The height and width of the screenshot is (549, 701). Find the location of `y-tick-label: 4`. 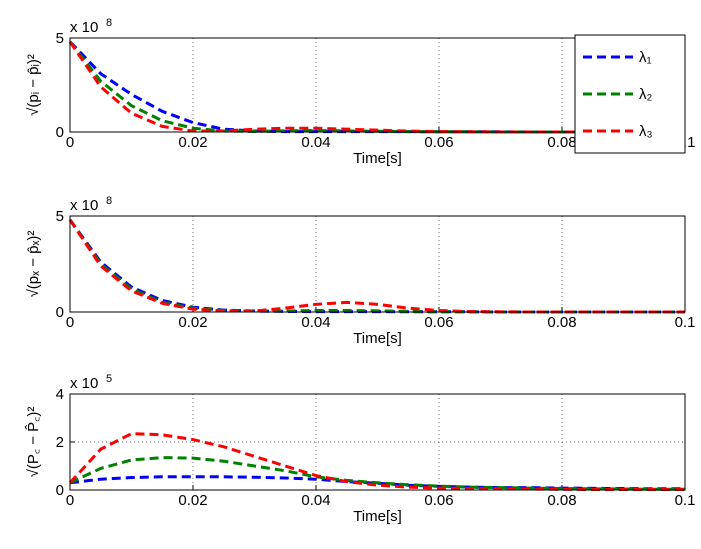

y-tick-label: 4 is located at coordinates (60, 394).